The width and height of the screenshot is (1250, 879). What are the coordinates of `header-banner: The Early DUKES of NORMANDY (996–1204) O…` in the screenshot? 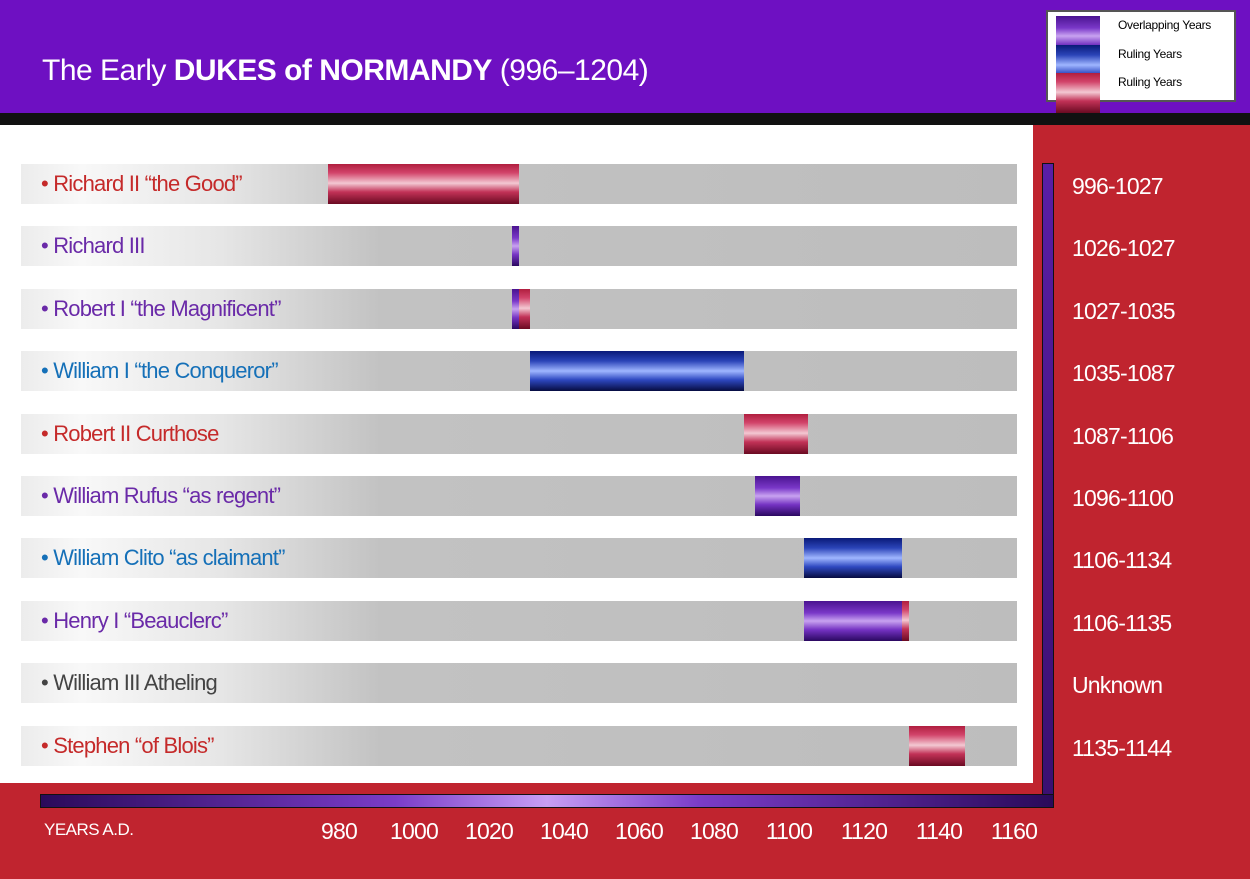 It's located at (625, 56).